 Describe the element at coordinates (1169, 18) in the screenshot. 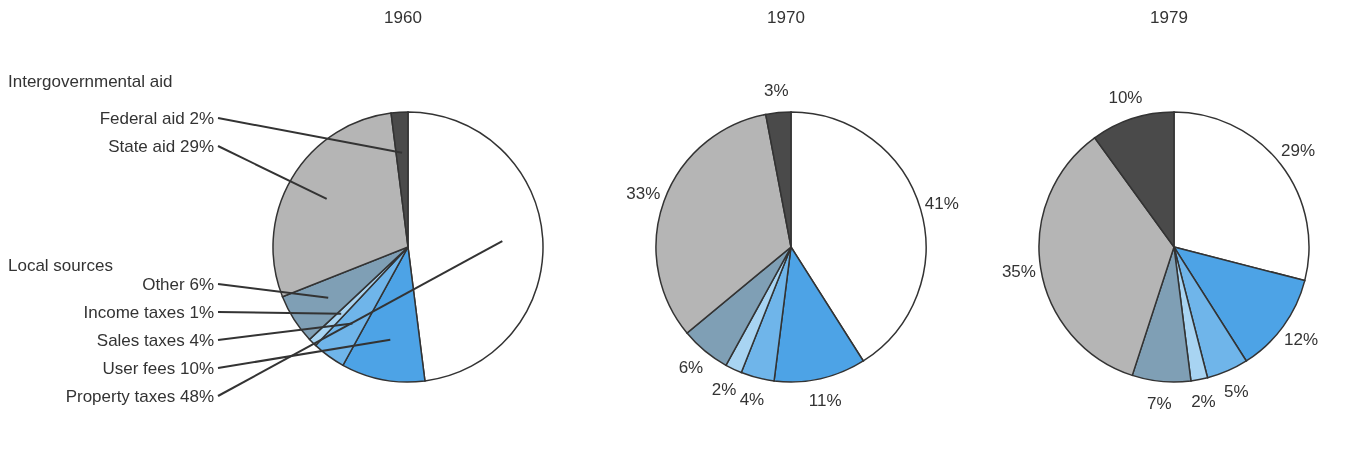

I see `chart-title: 1979` at that location.